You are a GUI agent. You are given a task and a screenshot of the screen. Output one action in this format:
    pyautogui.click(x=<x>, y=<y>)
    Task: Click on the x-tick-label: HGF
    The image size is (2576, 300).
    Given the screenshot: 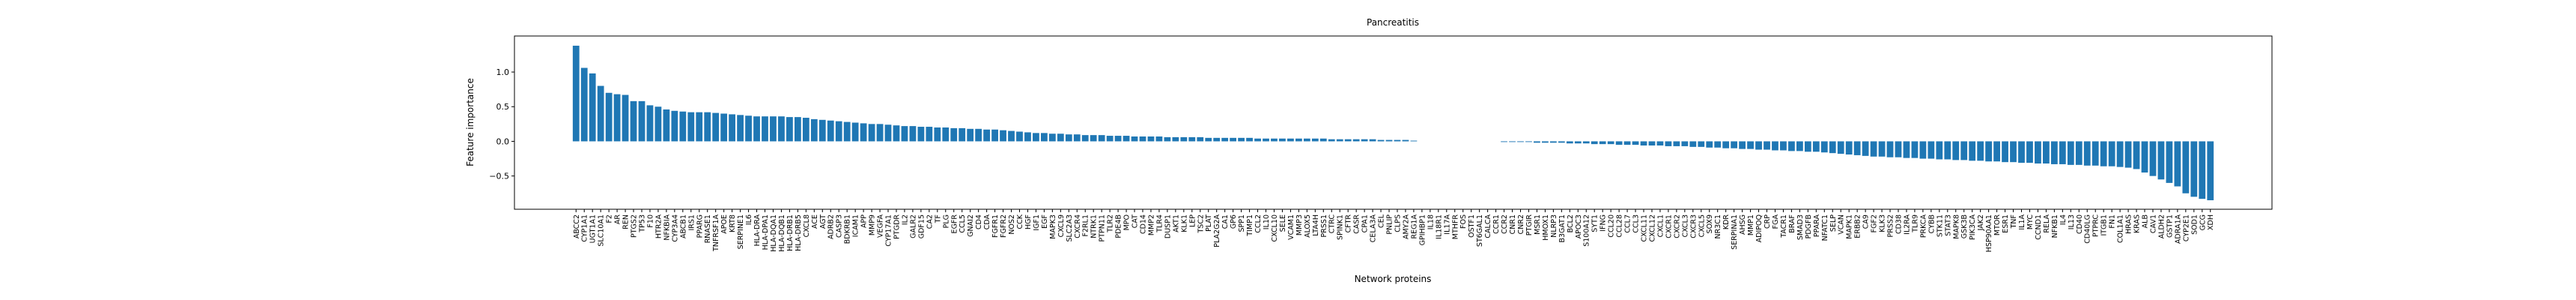 What is the action you would take?
    pyautogui.click(x=1028, y=222)
    